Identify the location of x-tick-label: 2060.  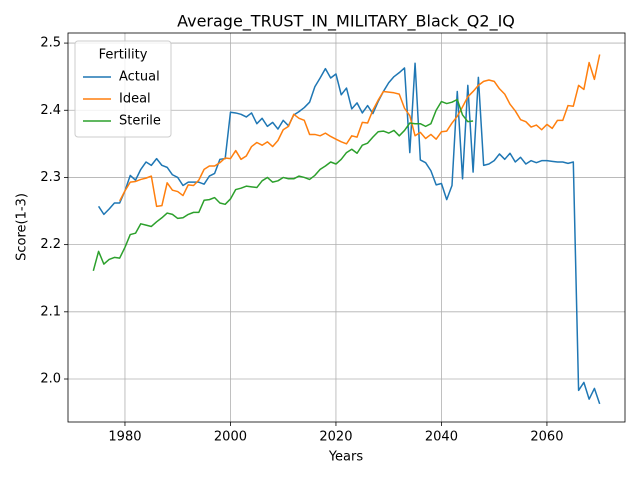
(546, 437).